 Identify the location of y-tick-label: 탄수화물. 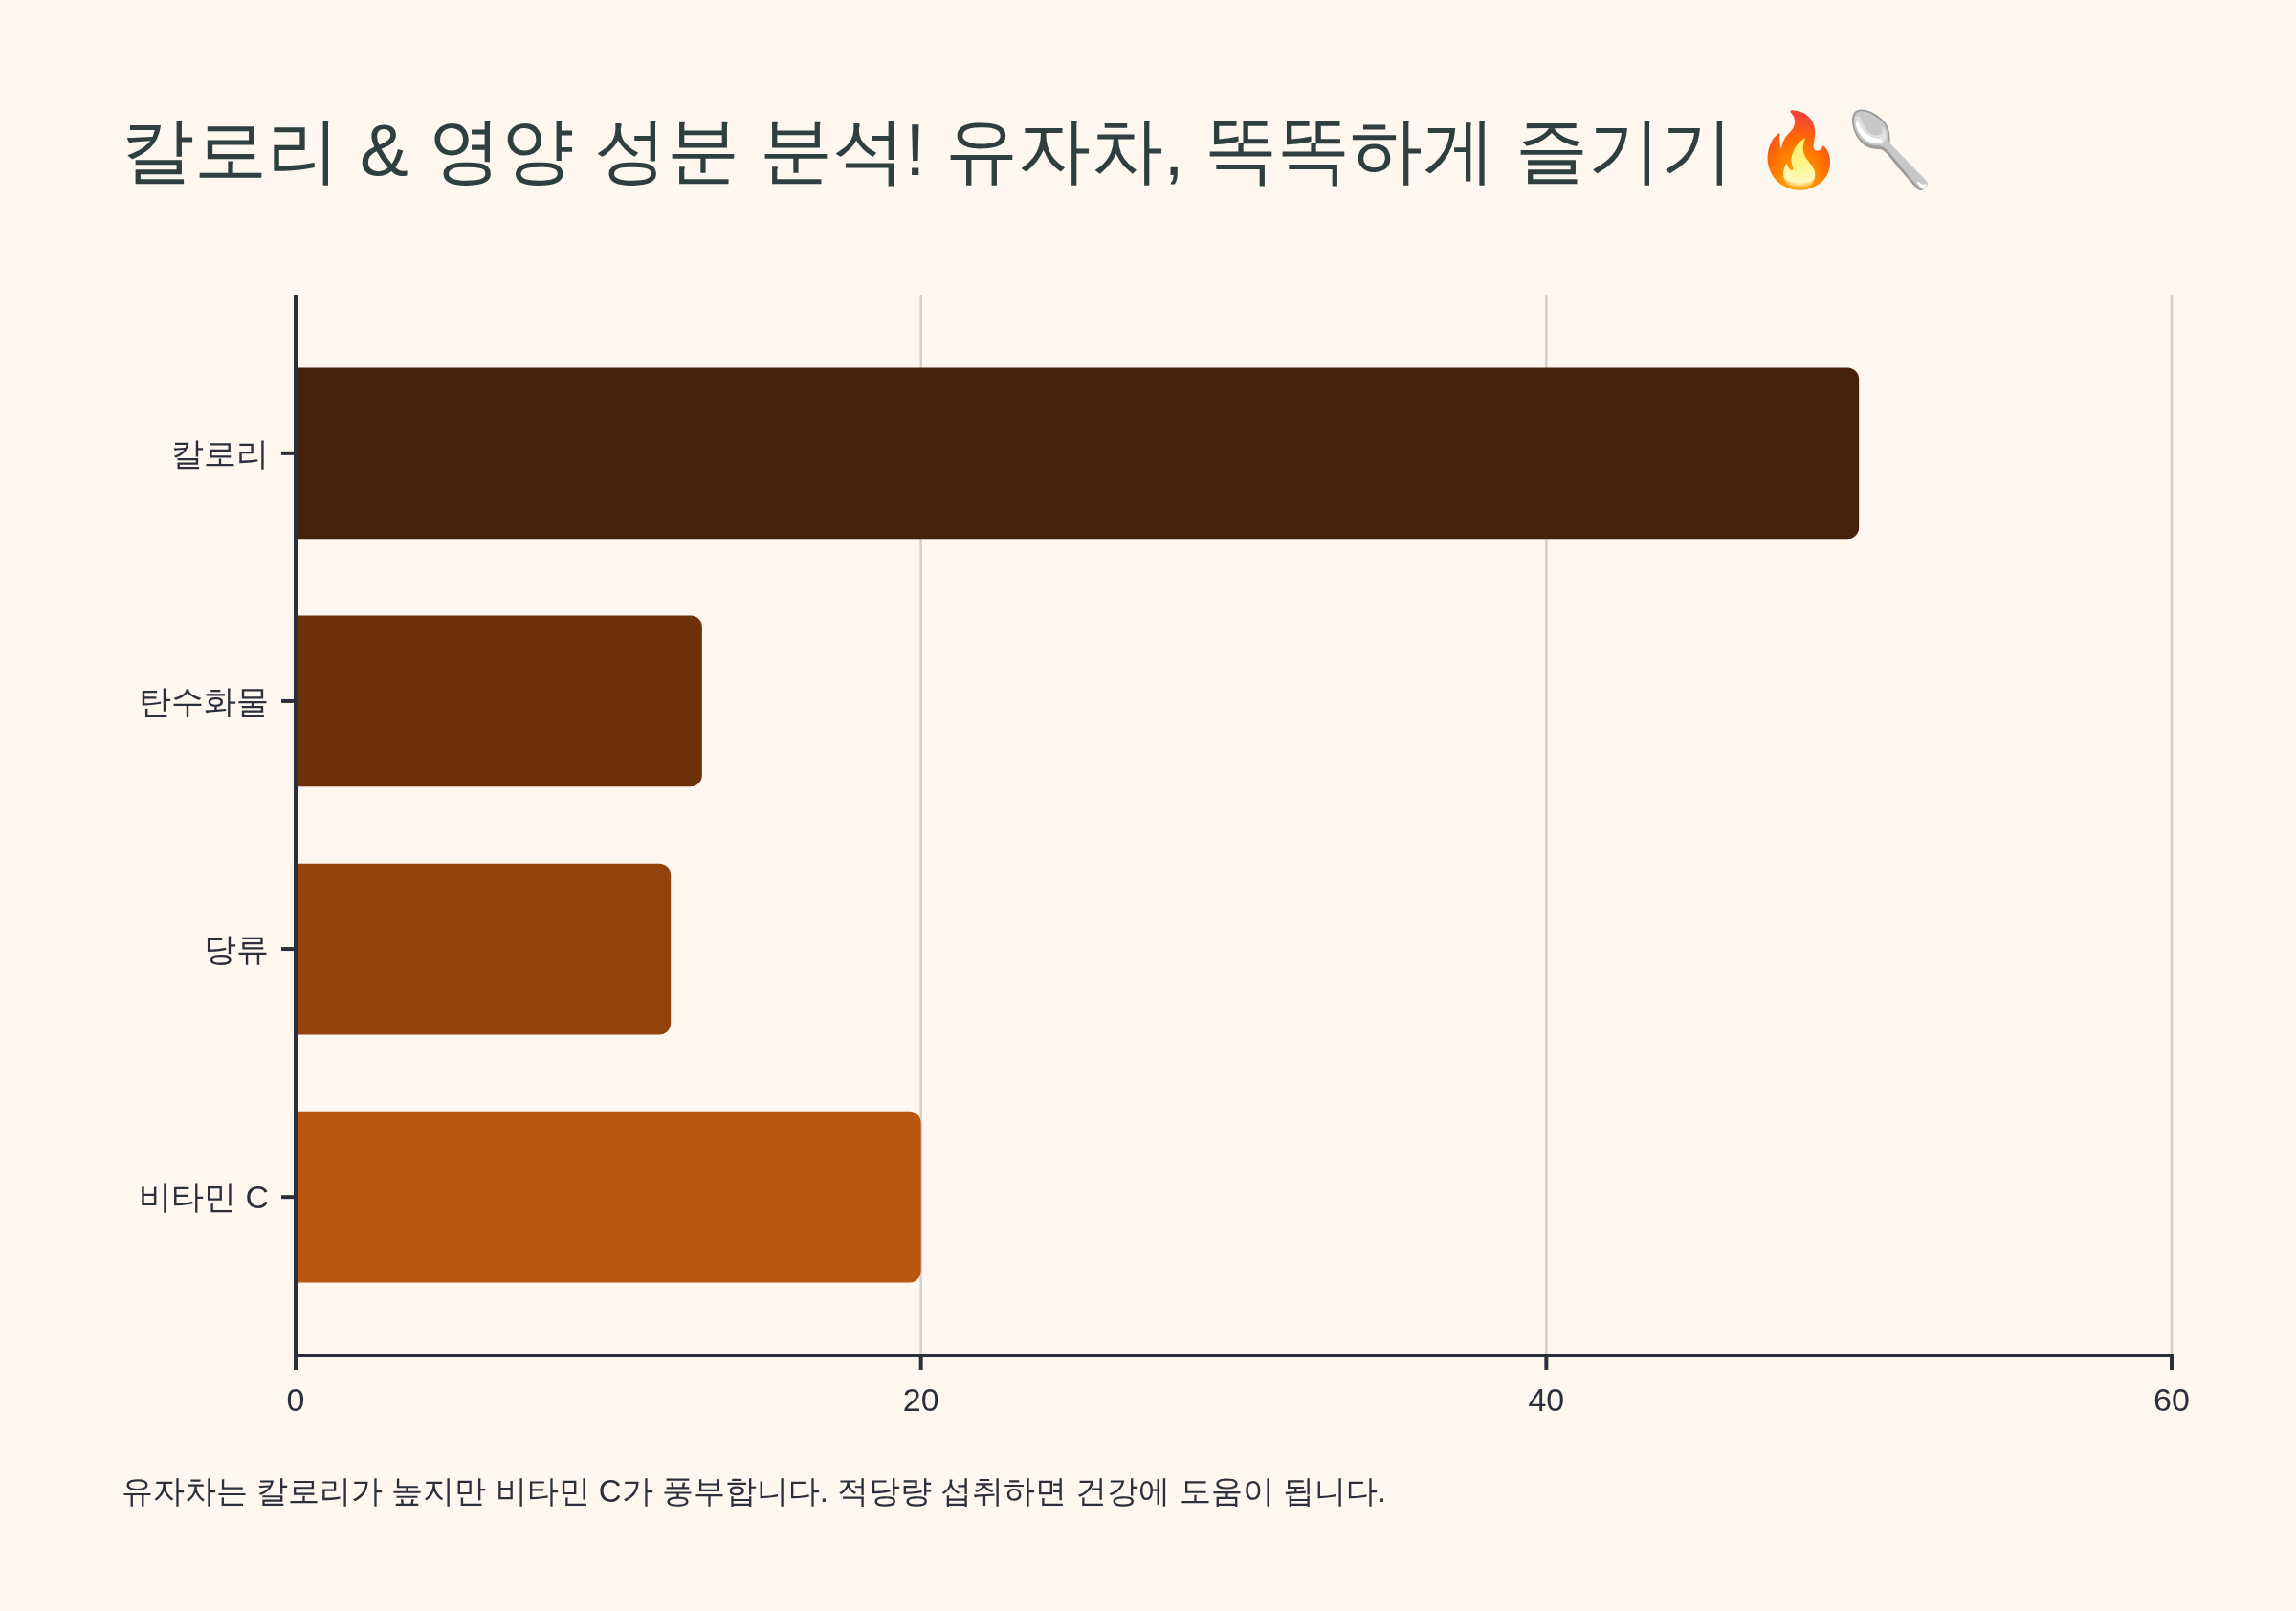
(204, 700).